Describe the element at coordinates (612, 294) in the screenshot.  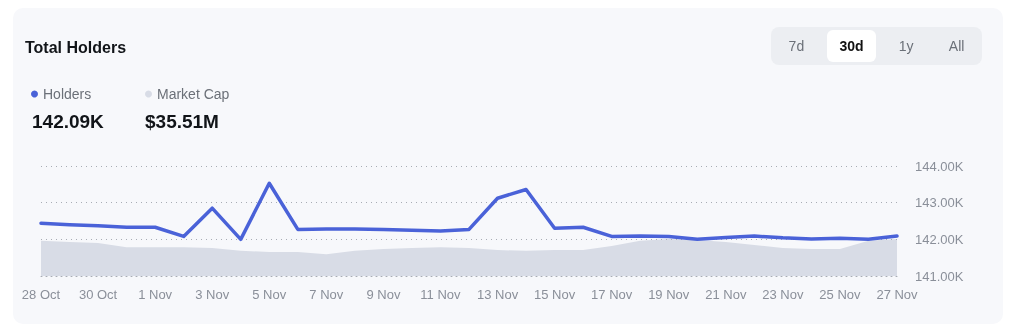
I see `x-tick-label: 17 Nov` at that location.